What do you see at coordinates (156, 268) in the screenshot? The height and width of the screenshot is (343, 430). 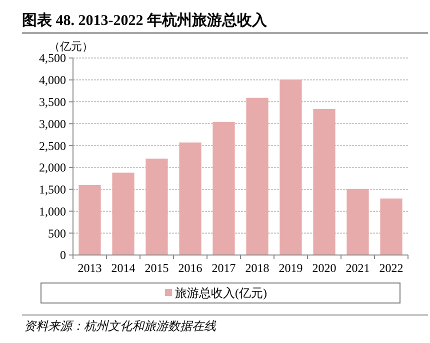 I see `x-tick-label: 2015` at bounding box center [156, 268].